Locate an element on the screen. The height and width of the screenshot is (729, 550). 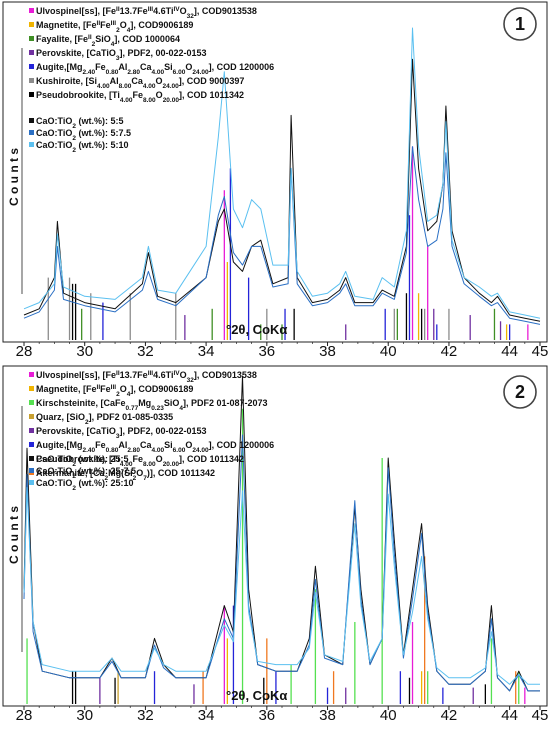
legend-series-label: CaO:TiO2 (wt.%): 25:7.5 is located at coordinates (86, 473).